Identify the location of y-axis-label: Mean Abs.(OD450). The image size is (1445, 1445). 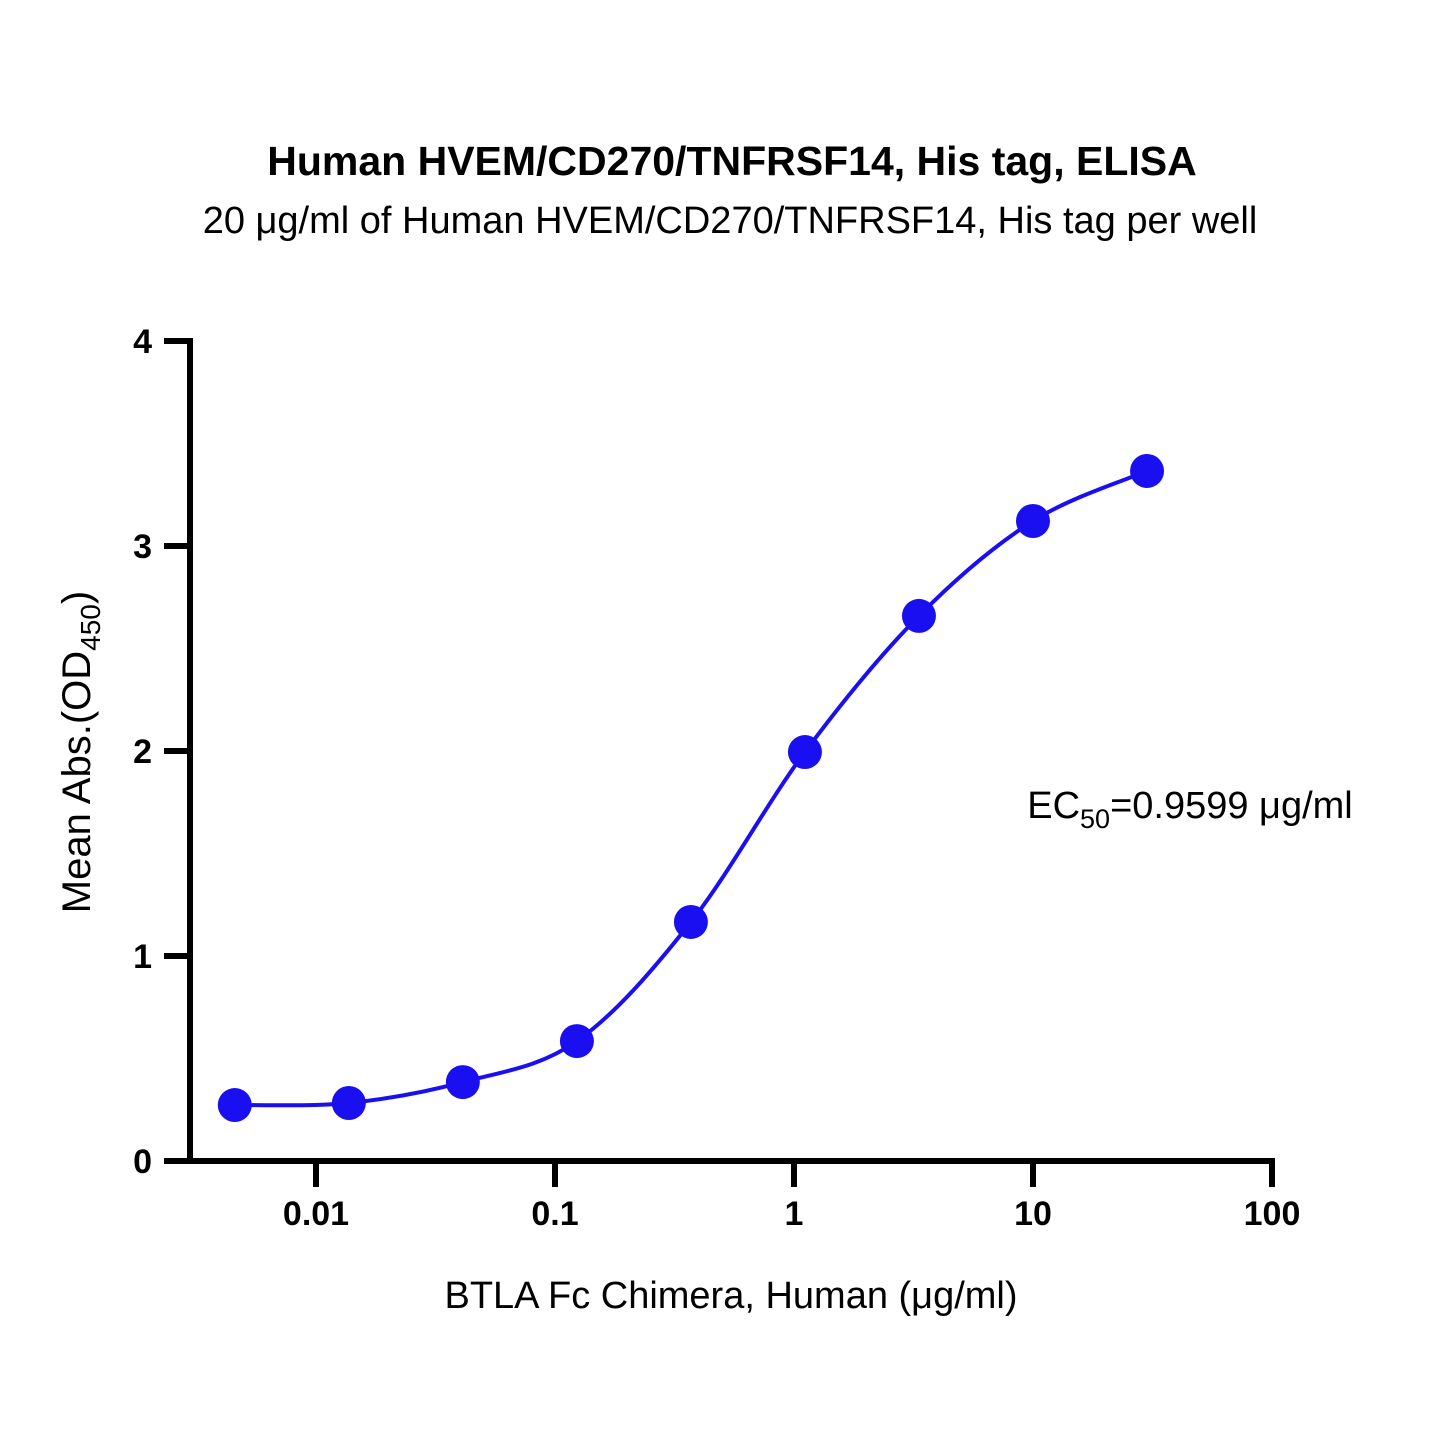
(80, 752).